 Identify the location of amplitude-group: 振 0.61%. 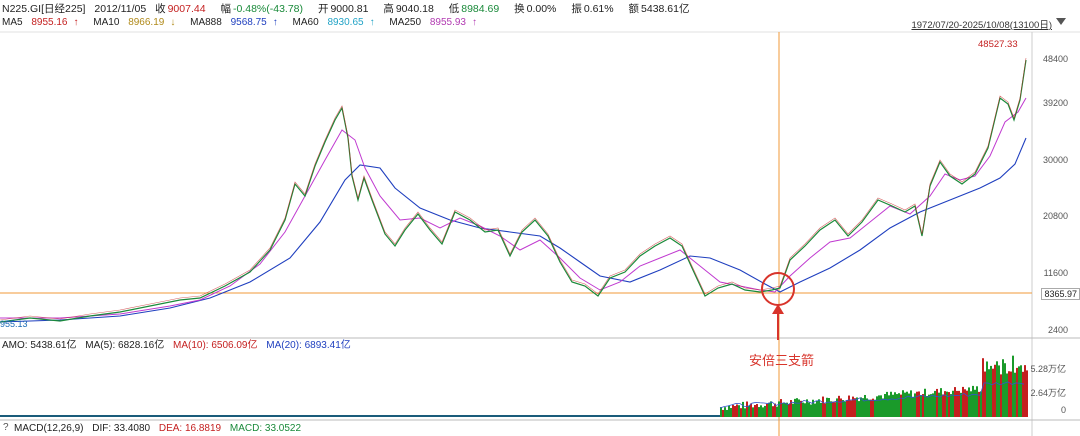
(595, 9).